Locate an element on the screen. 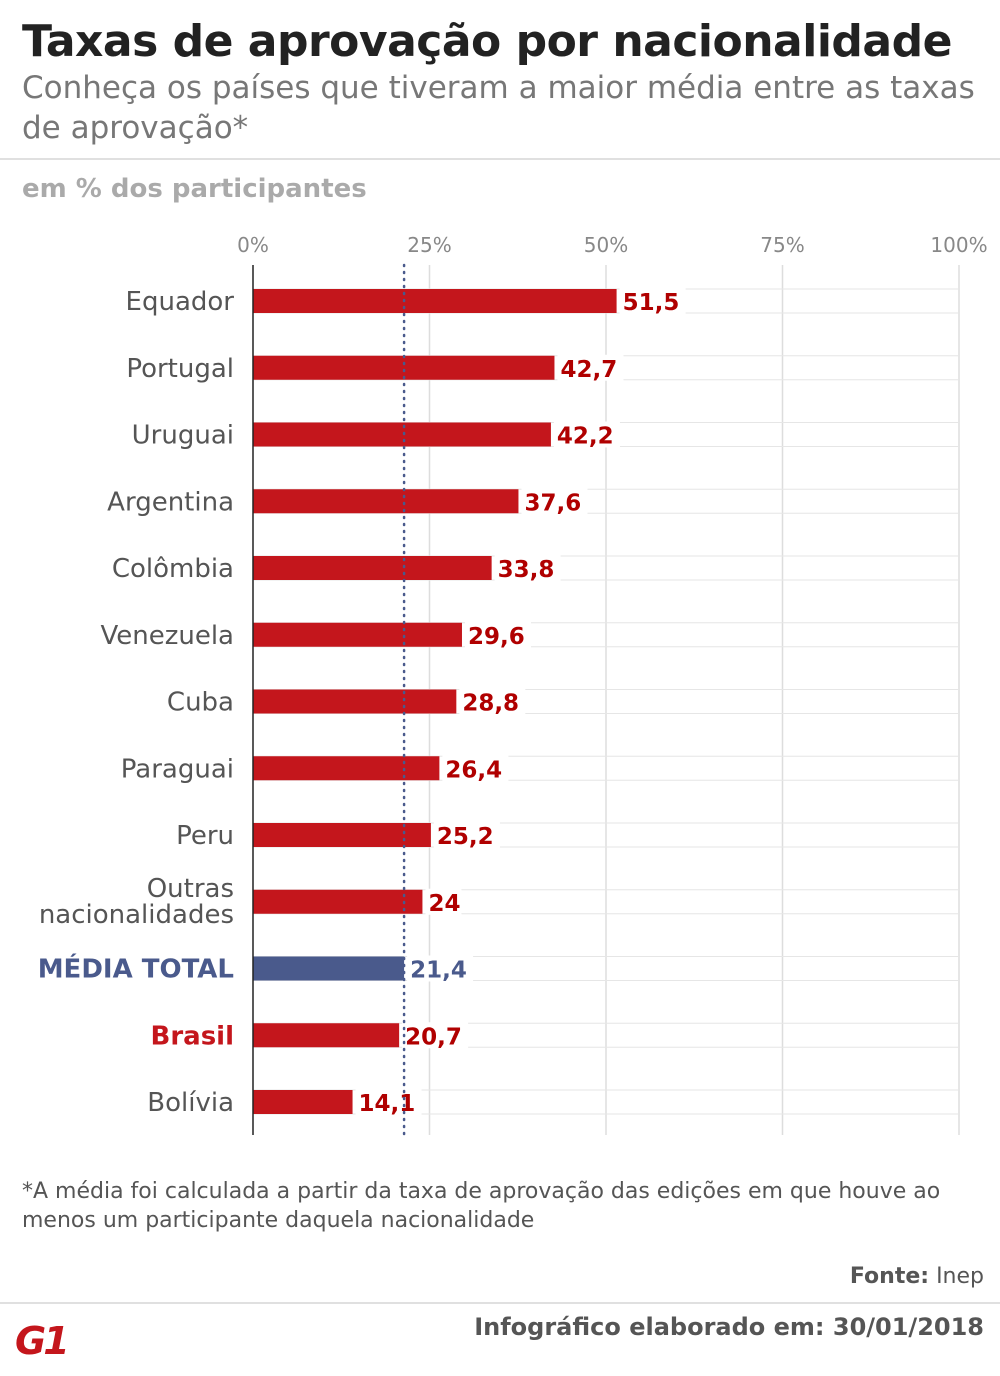 This screenshot has width=1000, height=1376. category-label: Equador is located at coordinates (180, 302).